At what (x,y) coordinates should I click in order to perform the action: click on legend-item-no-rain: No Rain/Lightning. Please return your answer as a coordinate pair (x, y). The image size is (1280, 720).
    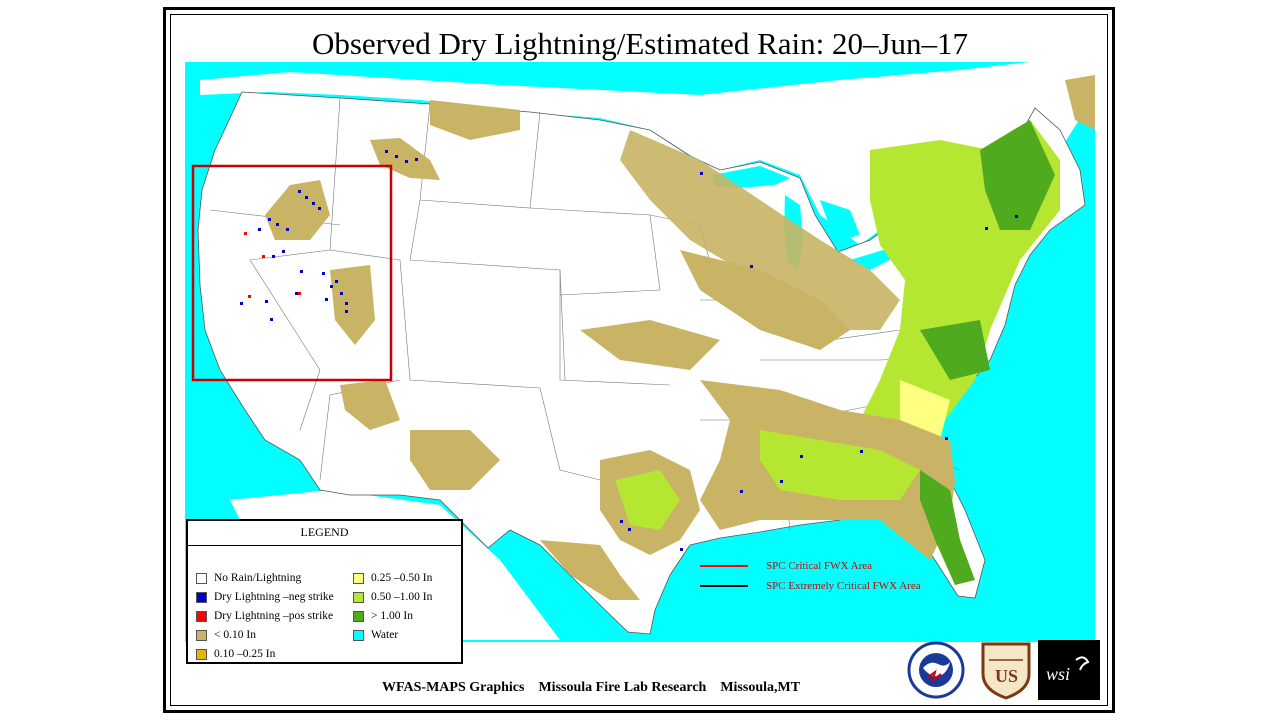
    Looking at the image, I should click on (248, 578).